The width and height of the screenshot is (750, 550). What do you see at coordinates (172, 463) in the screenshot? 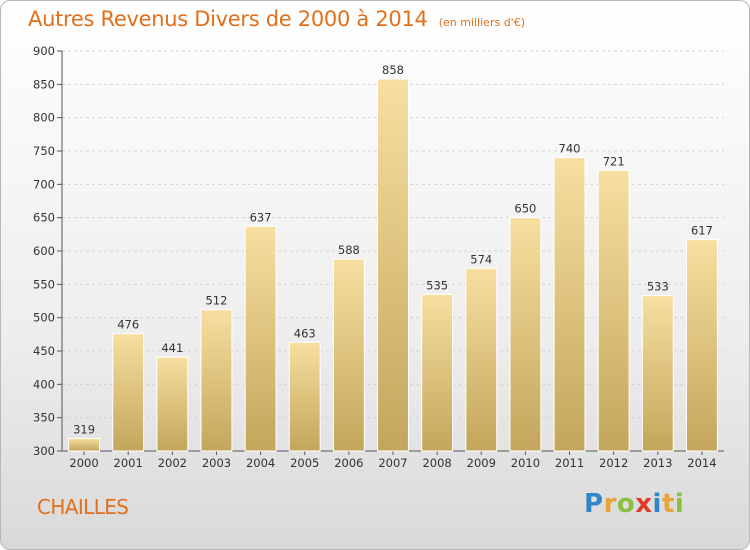
I see `x-tick-label: 2002` at bounding box center [172, 463].